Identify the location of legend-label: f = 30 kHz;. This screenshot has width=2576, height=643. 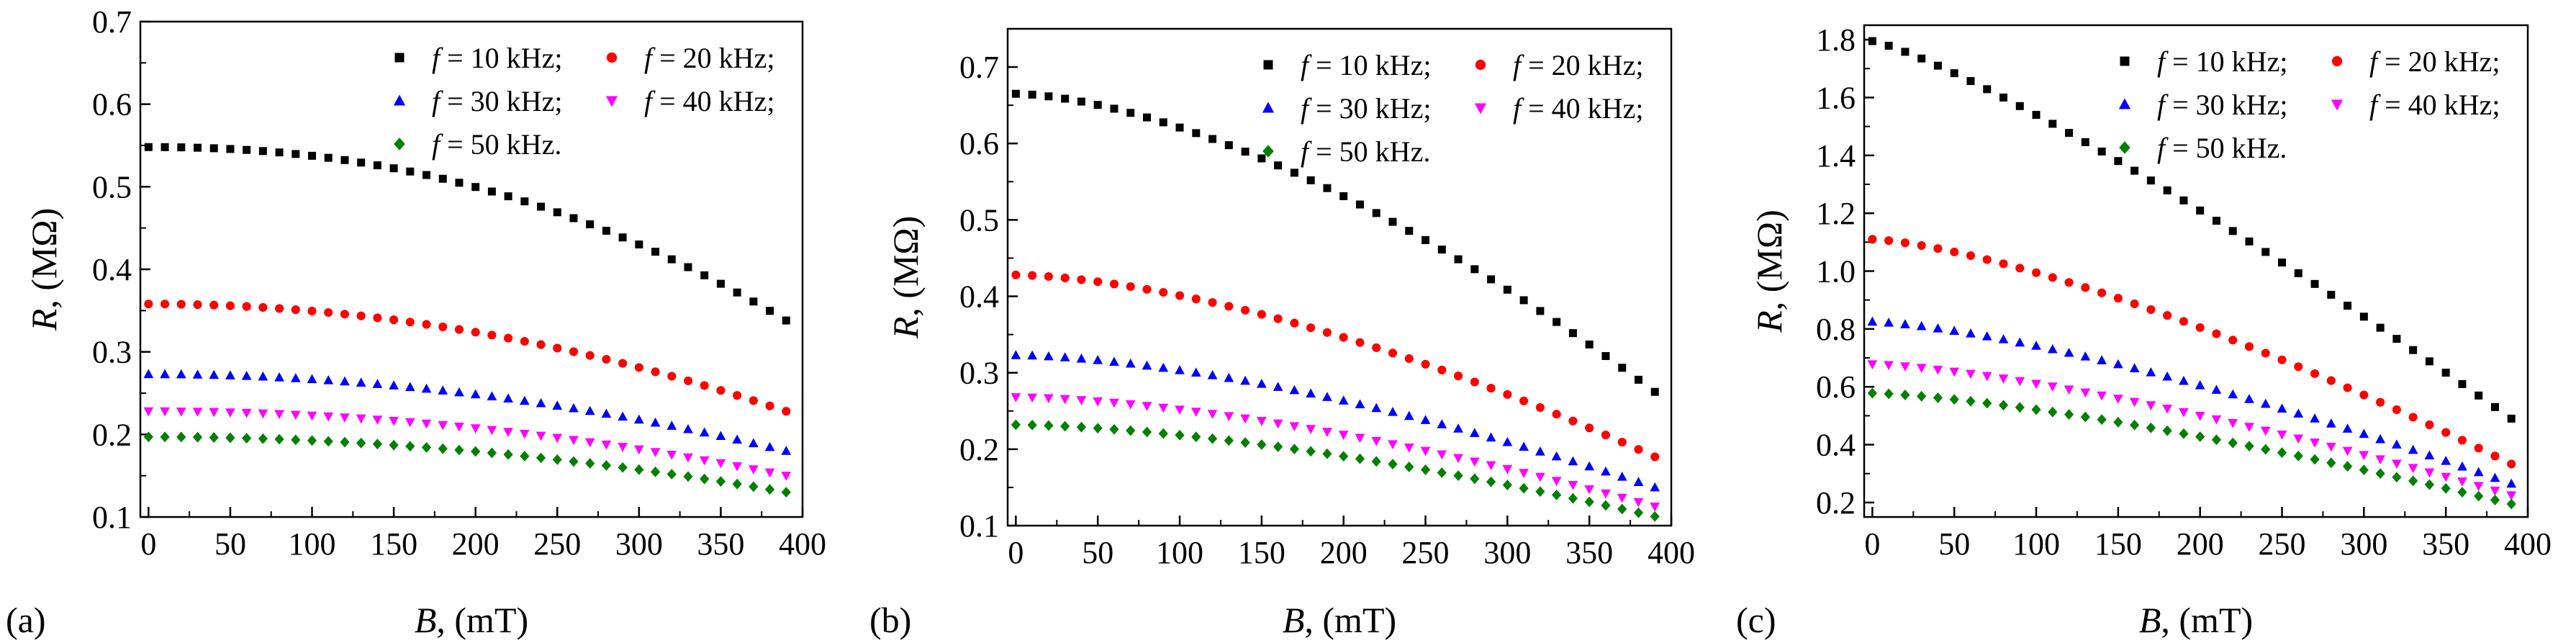
(1366, 108).